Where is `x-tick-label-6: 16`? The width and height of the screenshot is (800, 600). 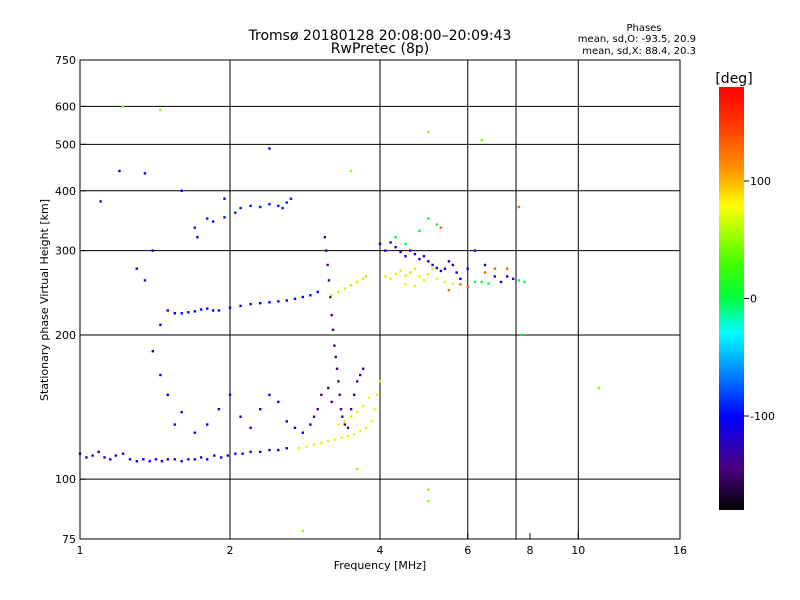
x-tick-label-6: 16 is located at coordinates (680, 550).